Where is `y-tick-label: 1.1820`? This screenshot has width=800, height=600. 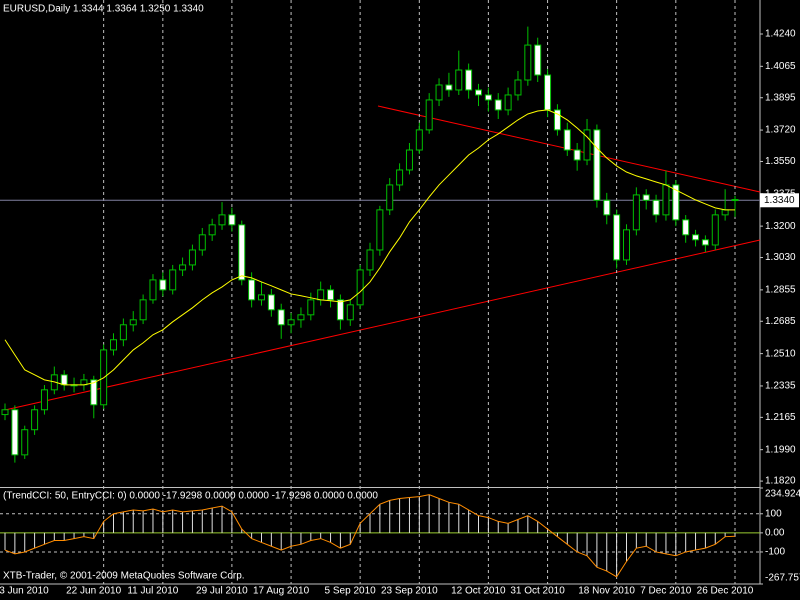
y-tick-label: 1.1820 is located at coordinates (780, 481).